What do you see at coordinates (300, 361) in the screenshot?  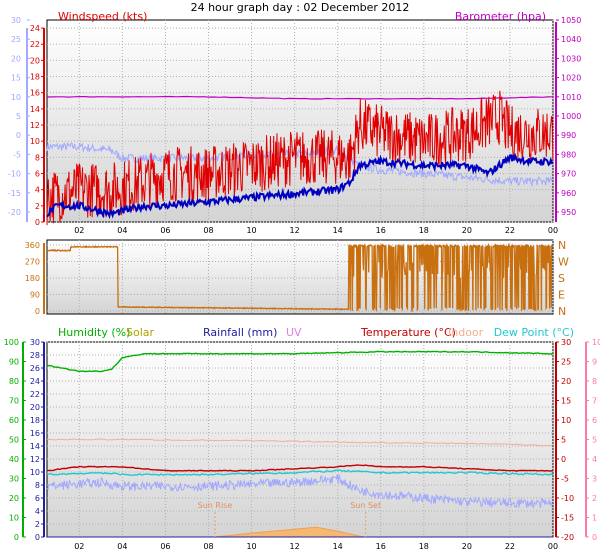 I see `humidity-series-line` at bounding box center [300, 361].